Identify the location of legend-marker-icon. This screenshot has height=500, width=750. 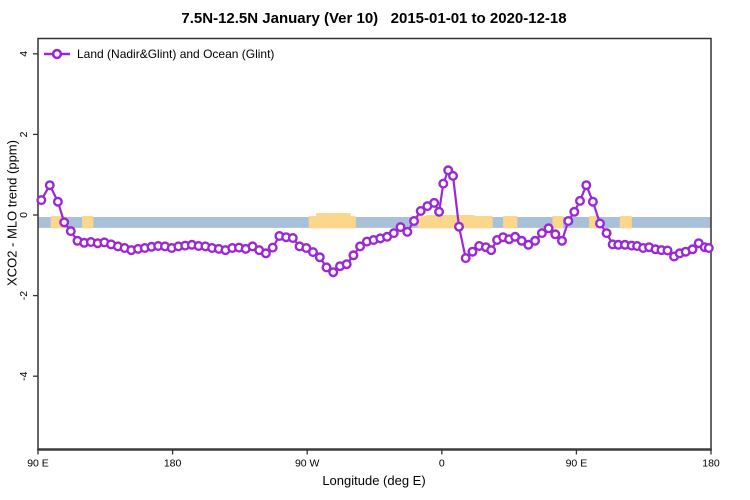
(57, 54).